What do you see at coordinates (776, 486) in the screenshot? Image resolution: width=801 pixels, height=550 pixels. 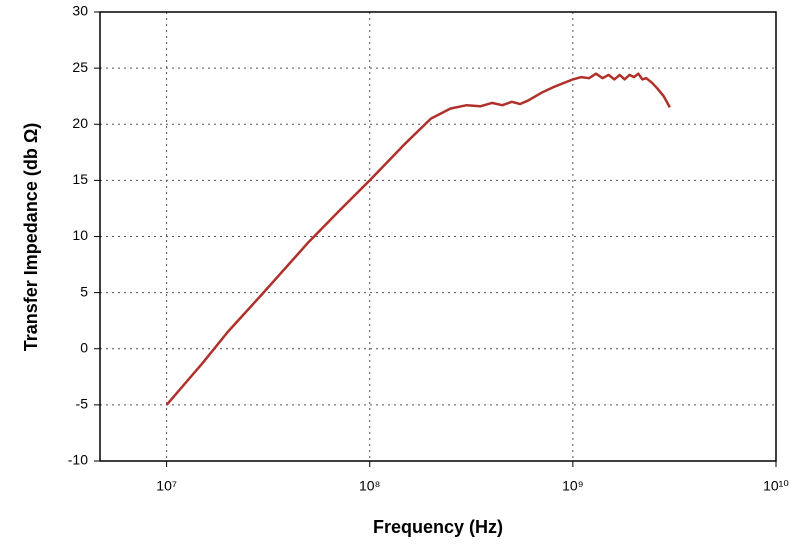 I see `x-tick-label: 10¹⁰` at bounding box center [776, 486].